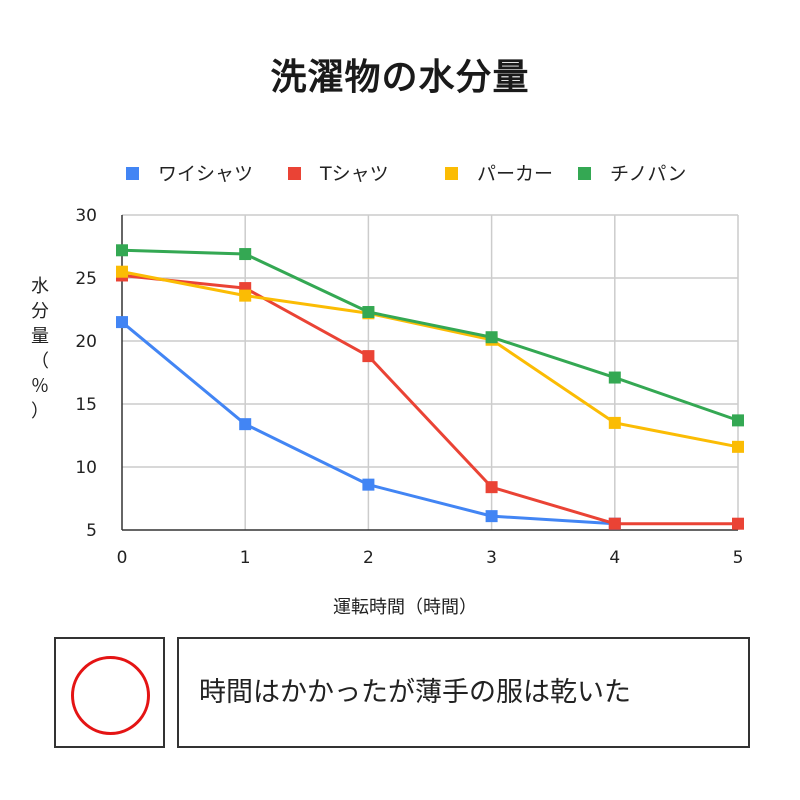 This screenshot has width=800, height=800. Describe the element at coordinates (91, 531) in the screenshot. I see `y-tick-label: 5` at that location.